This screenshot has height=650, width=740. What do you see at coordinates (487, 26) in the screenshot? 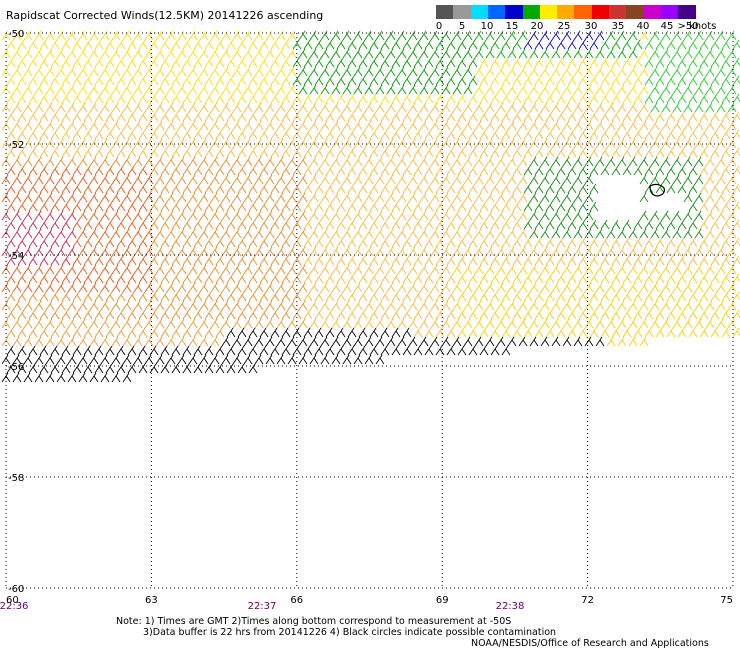
I see `legend-label: 10` at bounding box center [487, 26].